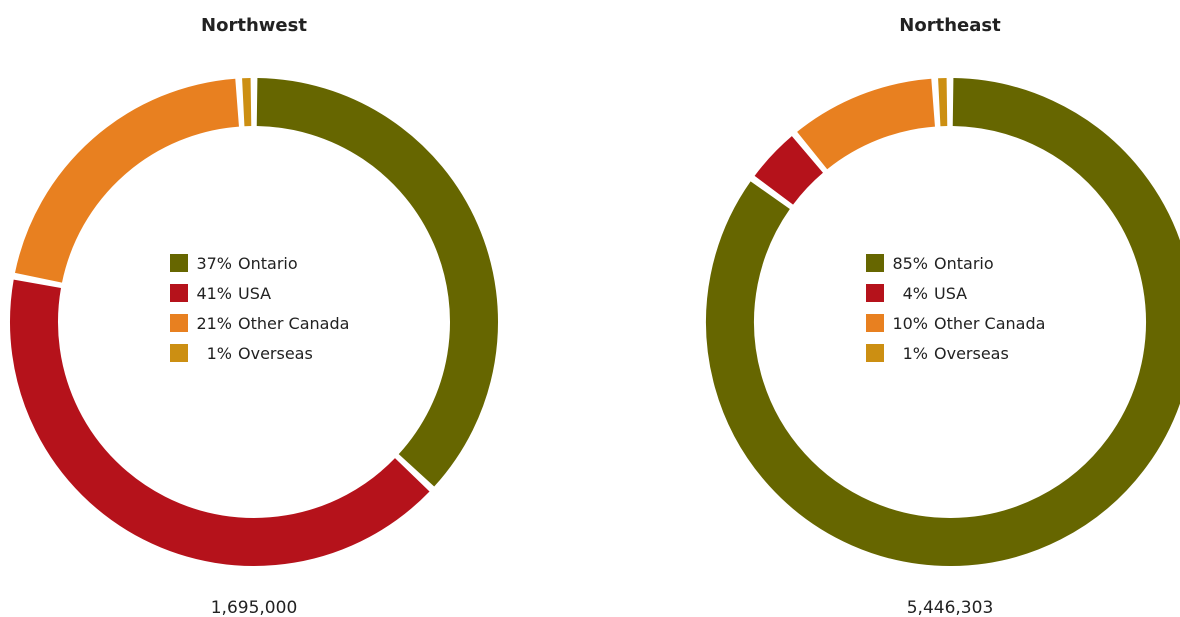 The image size is (1180, 617). Describe the element at coordinates (214, 323) in the screenshot. I see `legend-value: 21%` at that location.